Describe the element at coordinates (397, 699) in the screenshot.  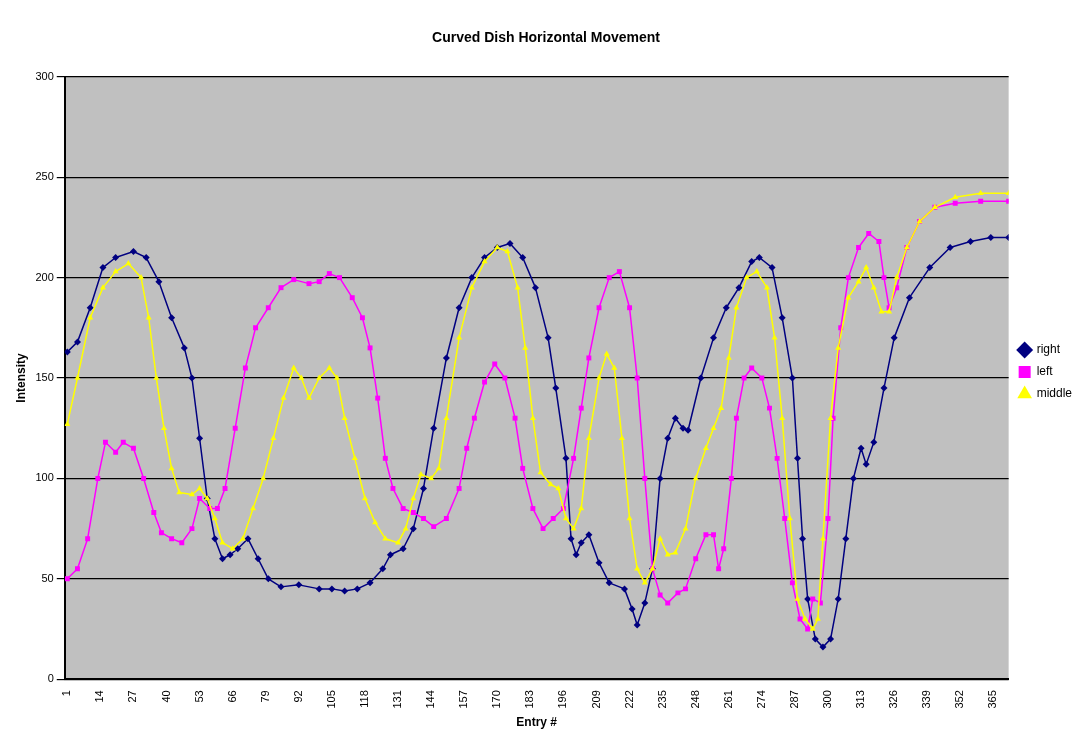
I see `x-tick-label: 131` at that location.